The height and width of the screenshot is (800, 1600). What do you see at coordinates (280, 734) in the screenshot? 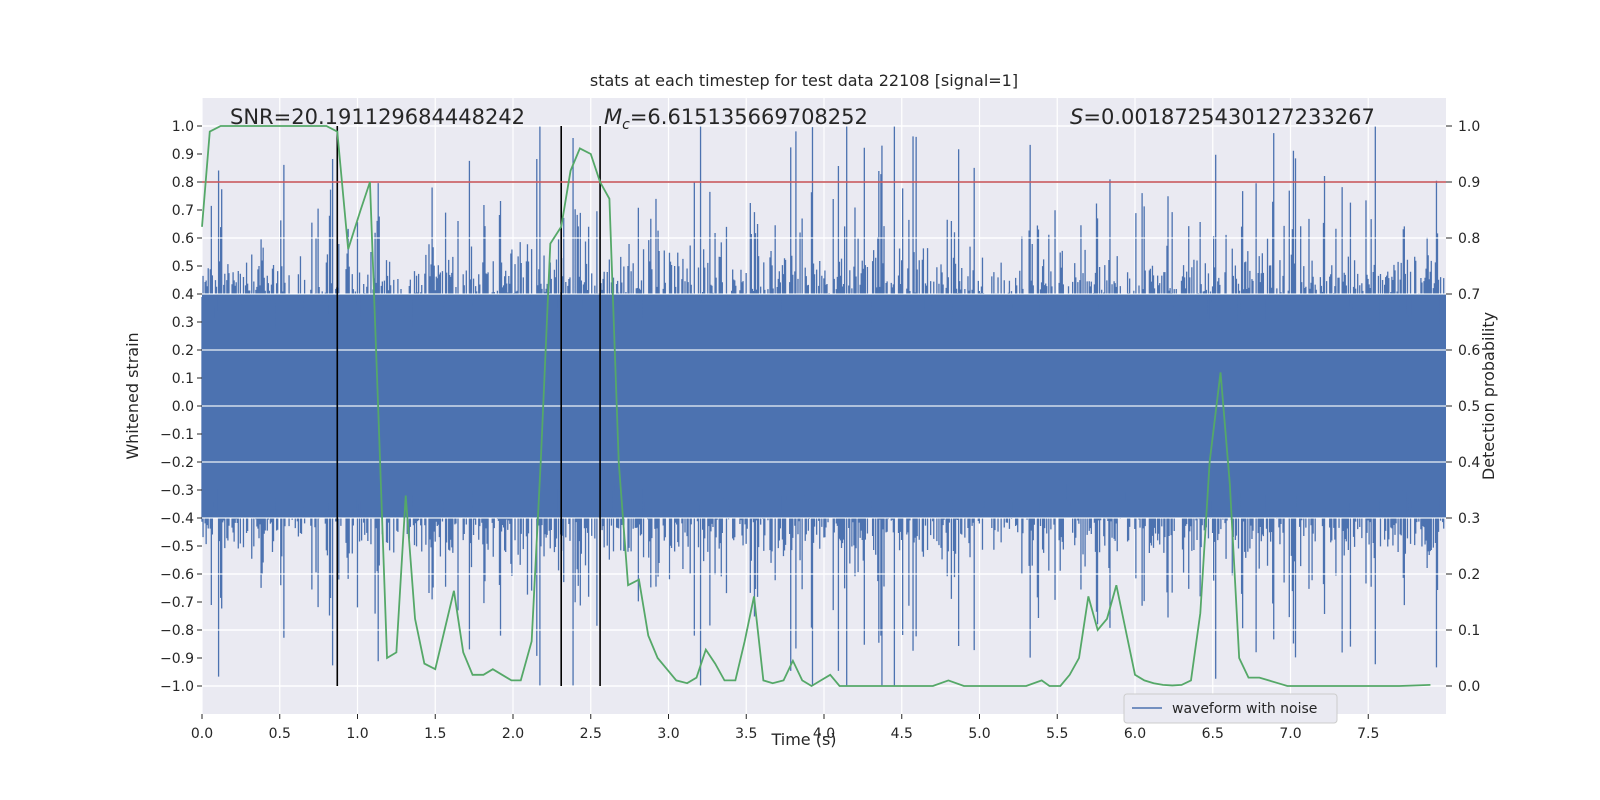
I see `x-tick-label: 0.5` at bounding box center [280, 734].